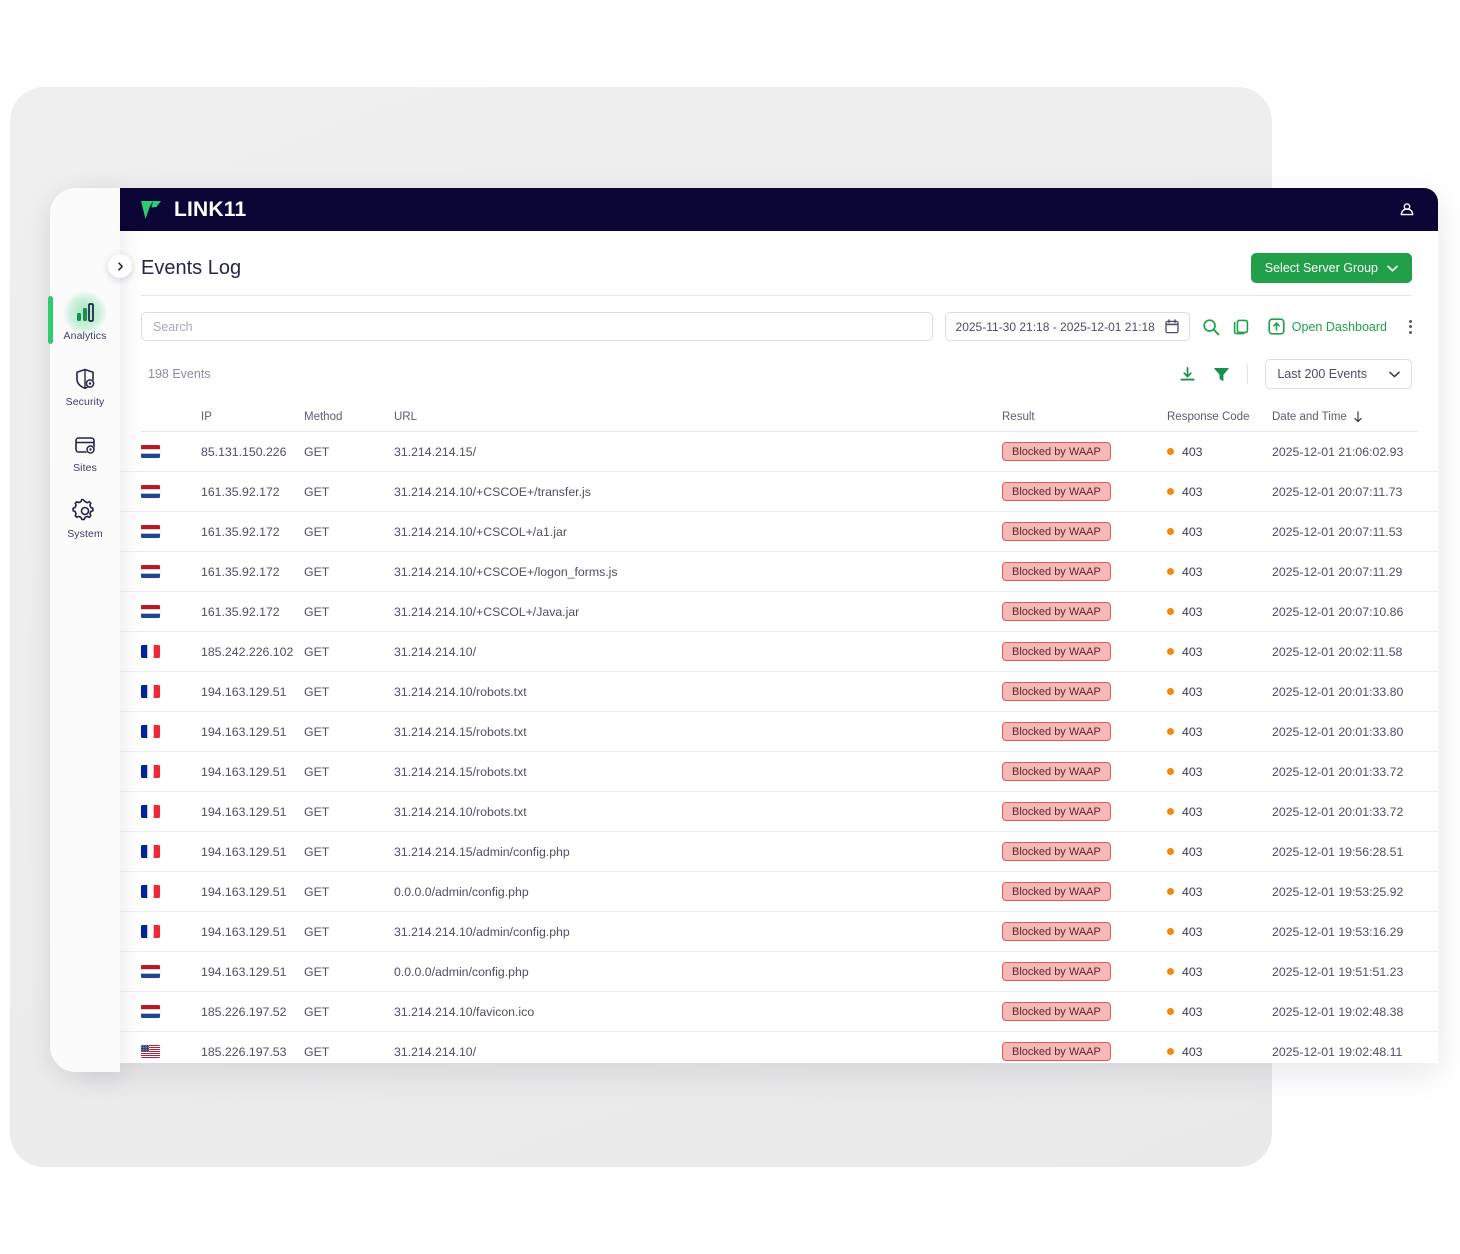 The height and width of the screenshot is (1254, 1460). What do you see at coordinates (85, 519) in the screenshot?
I see `sidebar-item-system: System` at bounding box center [85, 519].